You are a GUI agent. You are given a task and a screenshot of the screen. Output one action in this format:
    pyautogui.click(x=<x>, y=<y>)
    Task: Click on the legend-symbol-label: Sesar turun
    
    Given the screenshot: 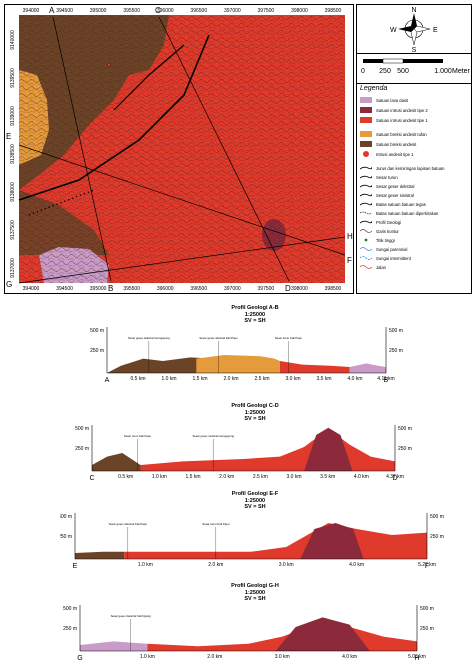 What is the action you would take?
    pyautogui.click(x=387, y=177)
    